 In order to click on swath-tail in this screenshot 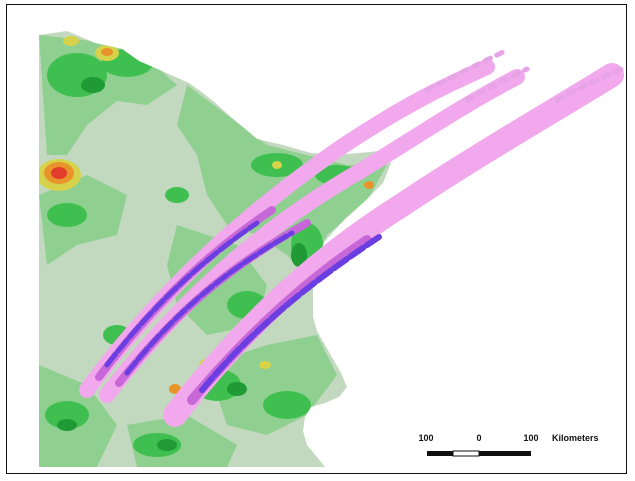, I will do `click(525, 75)`.